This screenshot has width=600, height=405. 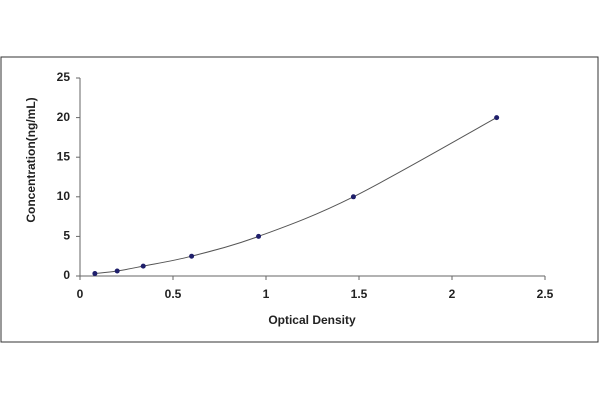 What do you see at coordinates (66, 275) in the screenshot?
I see `y-tick-label: 0` at bounding box center [66, 275].